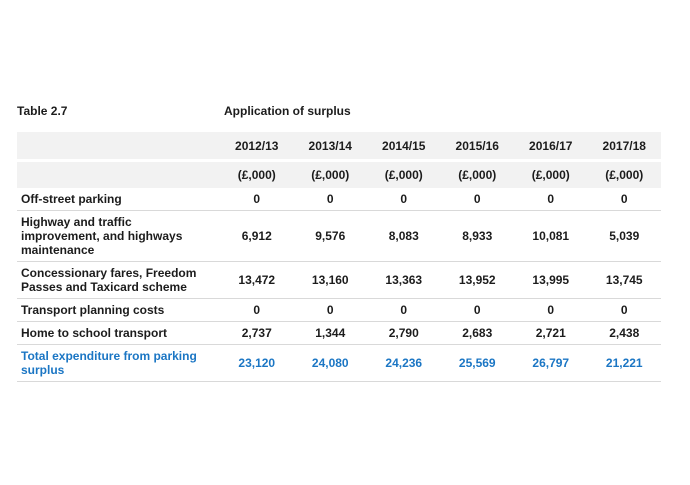 The image size is (690, 485). What do you see at coordinates (624, 333) in the screenshot?
I see `cell-value: 2,438` at bounding box center [624, 333].